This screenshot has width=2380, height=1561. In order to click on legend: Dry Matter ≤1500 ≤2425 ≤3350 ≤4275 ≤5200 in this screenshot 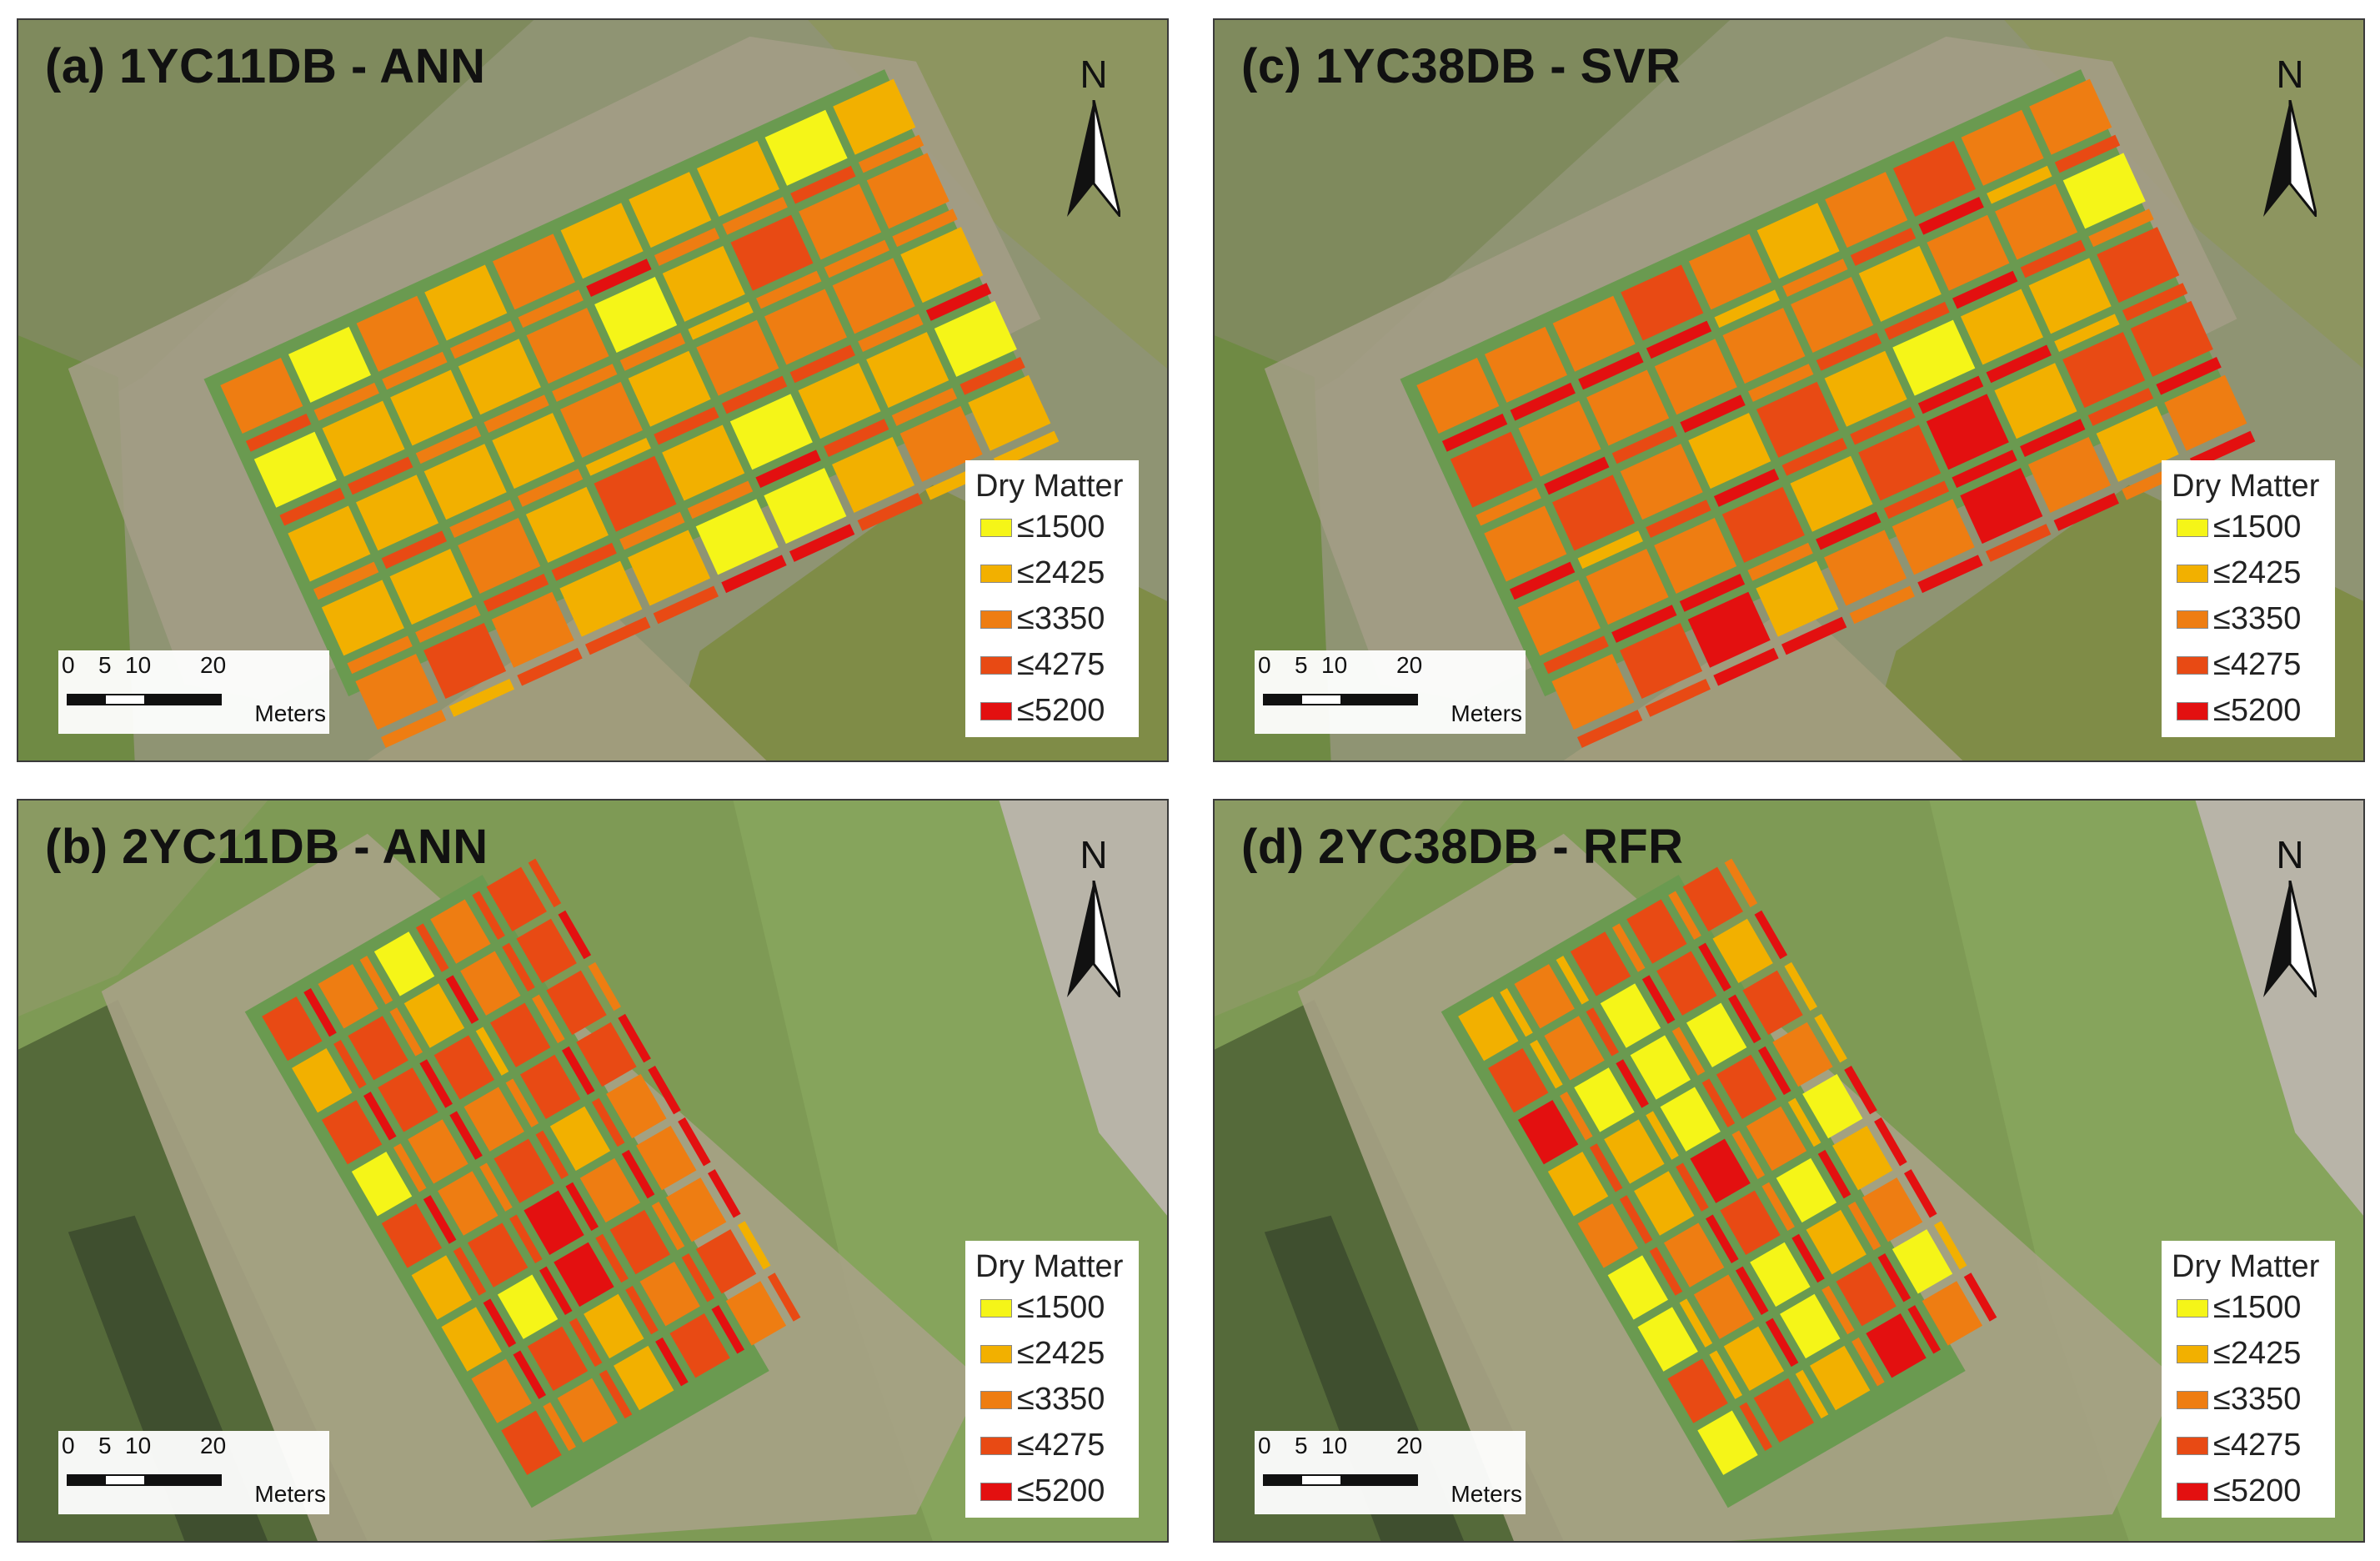, I will do `click(1052, 598)`.